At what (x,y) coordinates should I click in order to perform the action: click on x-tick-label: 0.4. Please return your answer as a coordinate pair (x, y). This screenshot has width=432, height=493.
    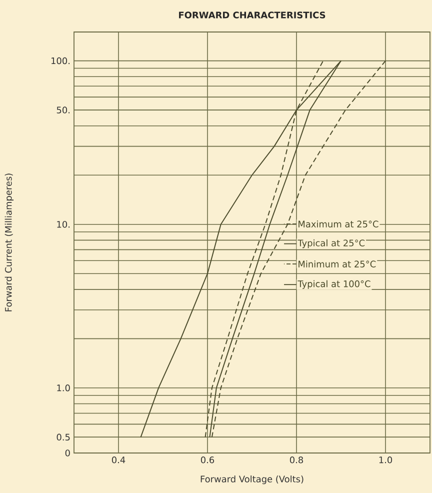
    Looking at the image, I should click on (119, 460).